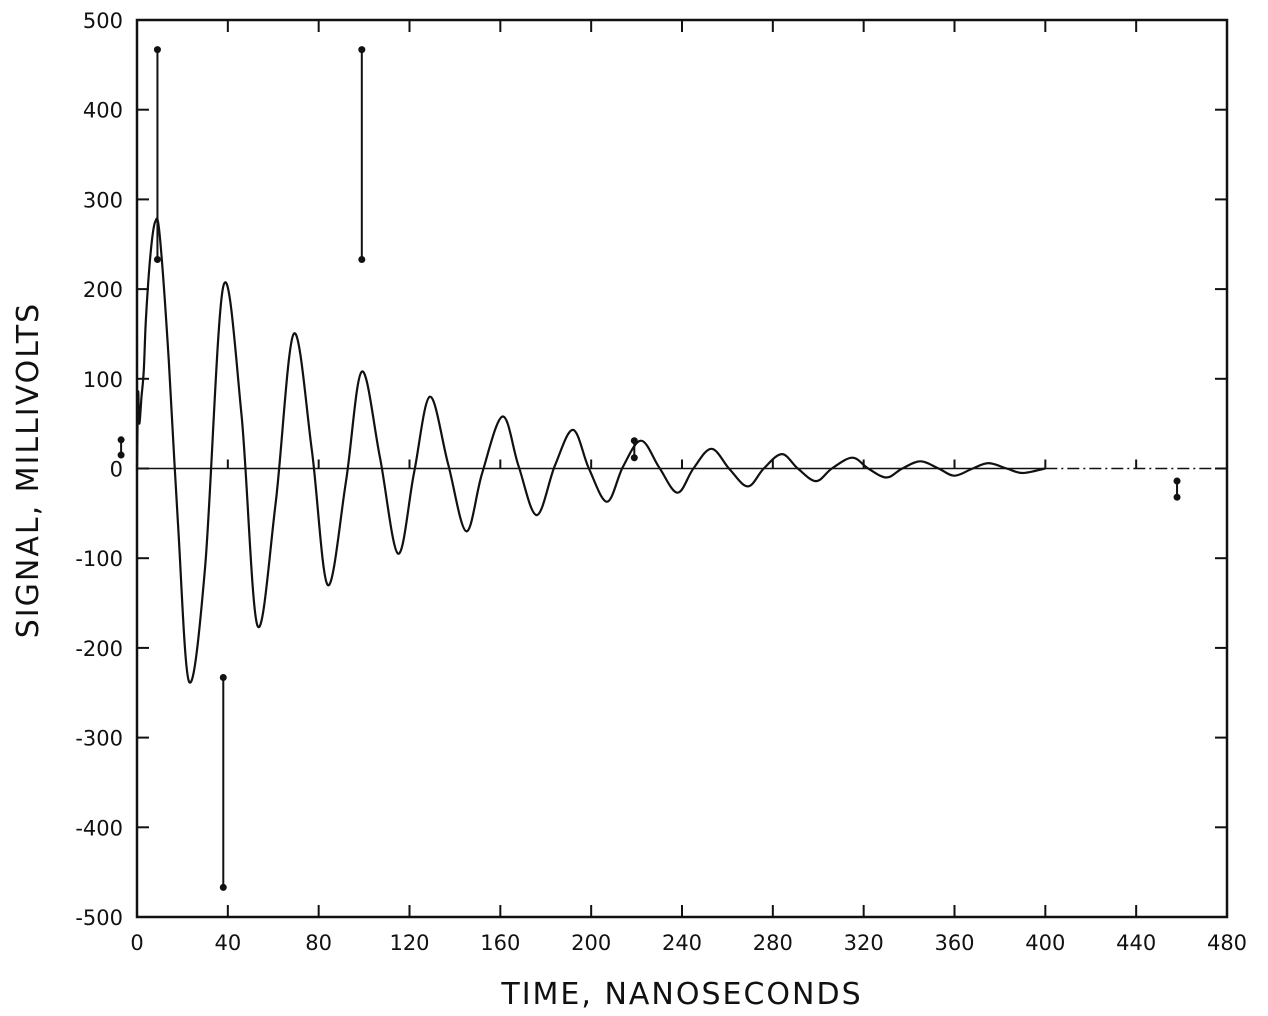  Describe the element at coordinates (103, 200) in the screenshot. I see `y-tick-label: 300` at that location.